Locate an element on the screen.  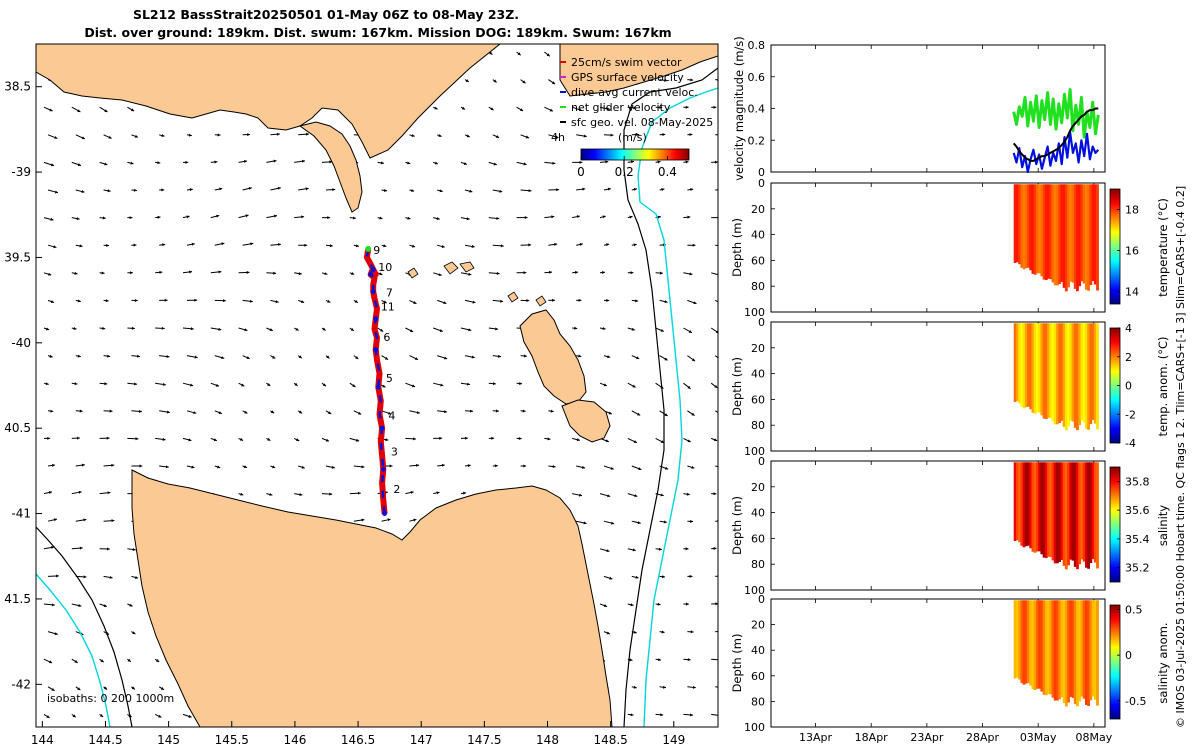
colorbar-tick: 35.8 is located at coordinates (1137, 481).